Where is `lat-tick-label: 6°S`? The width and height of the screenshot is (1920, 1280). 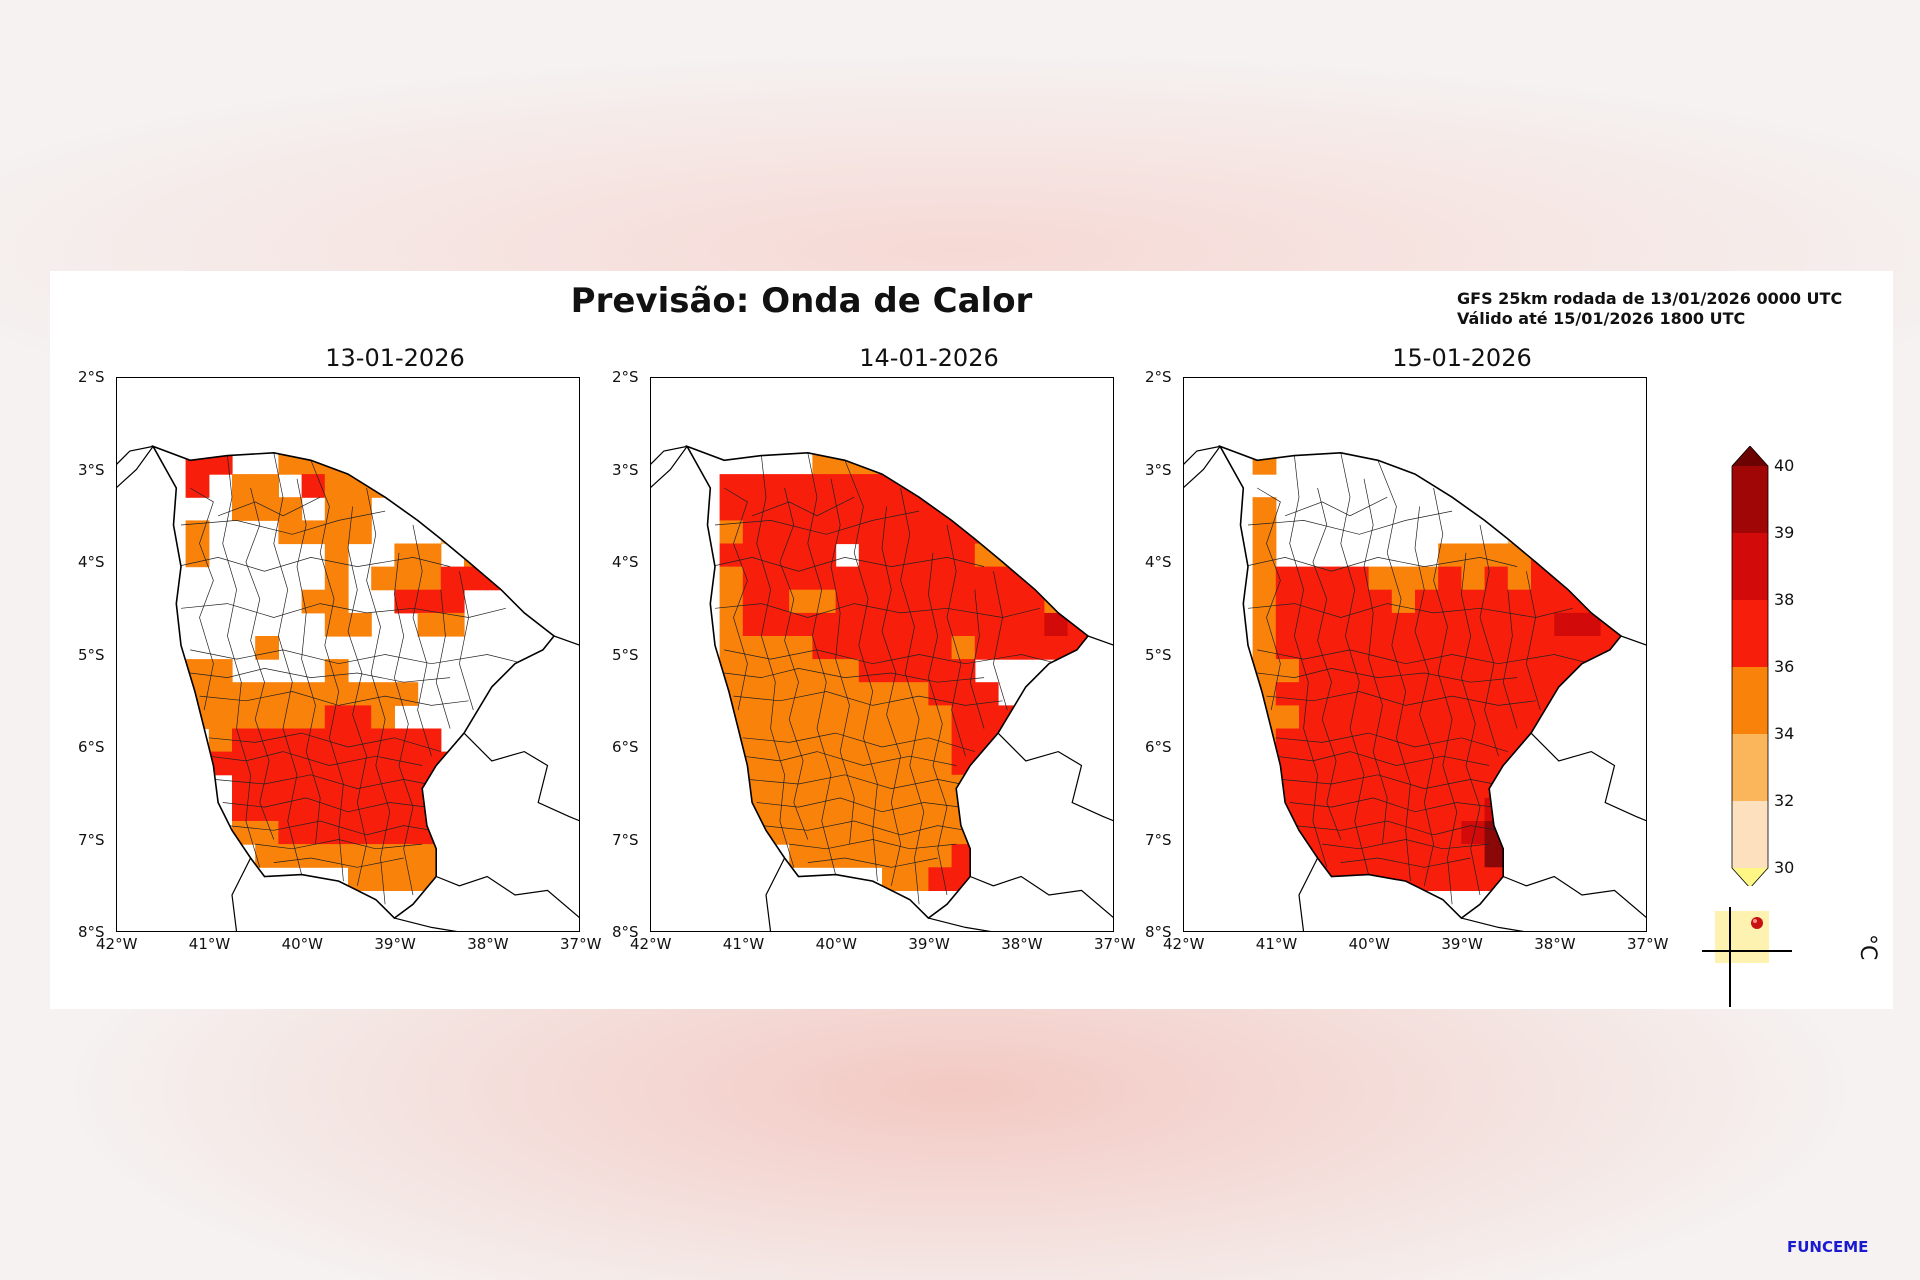
lat-tick-label: 6°S is located at coordinates (91, 747).